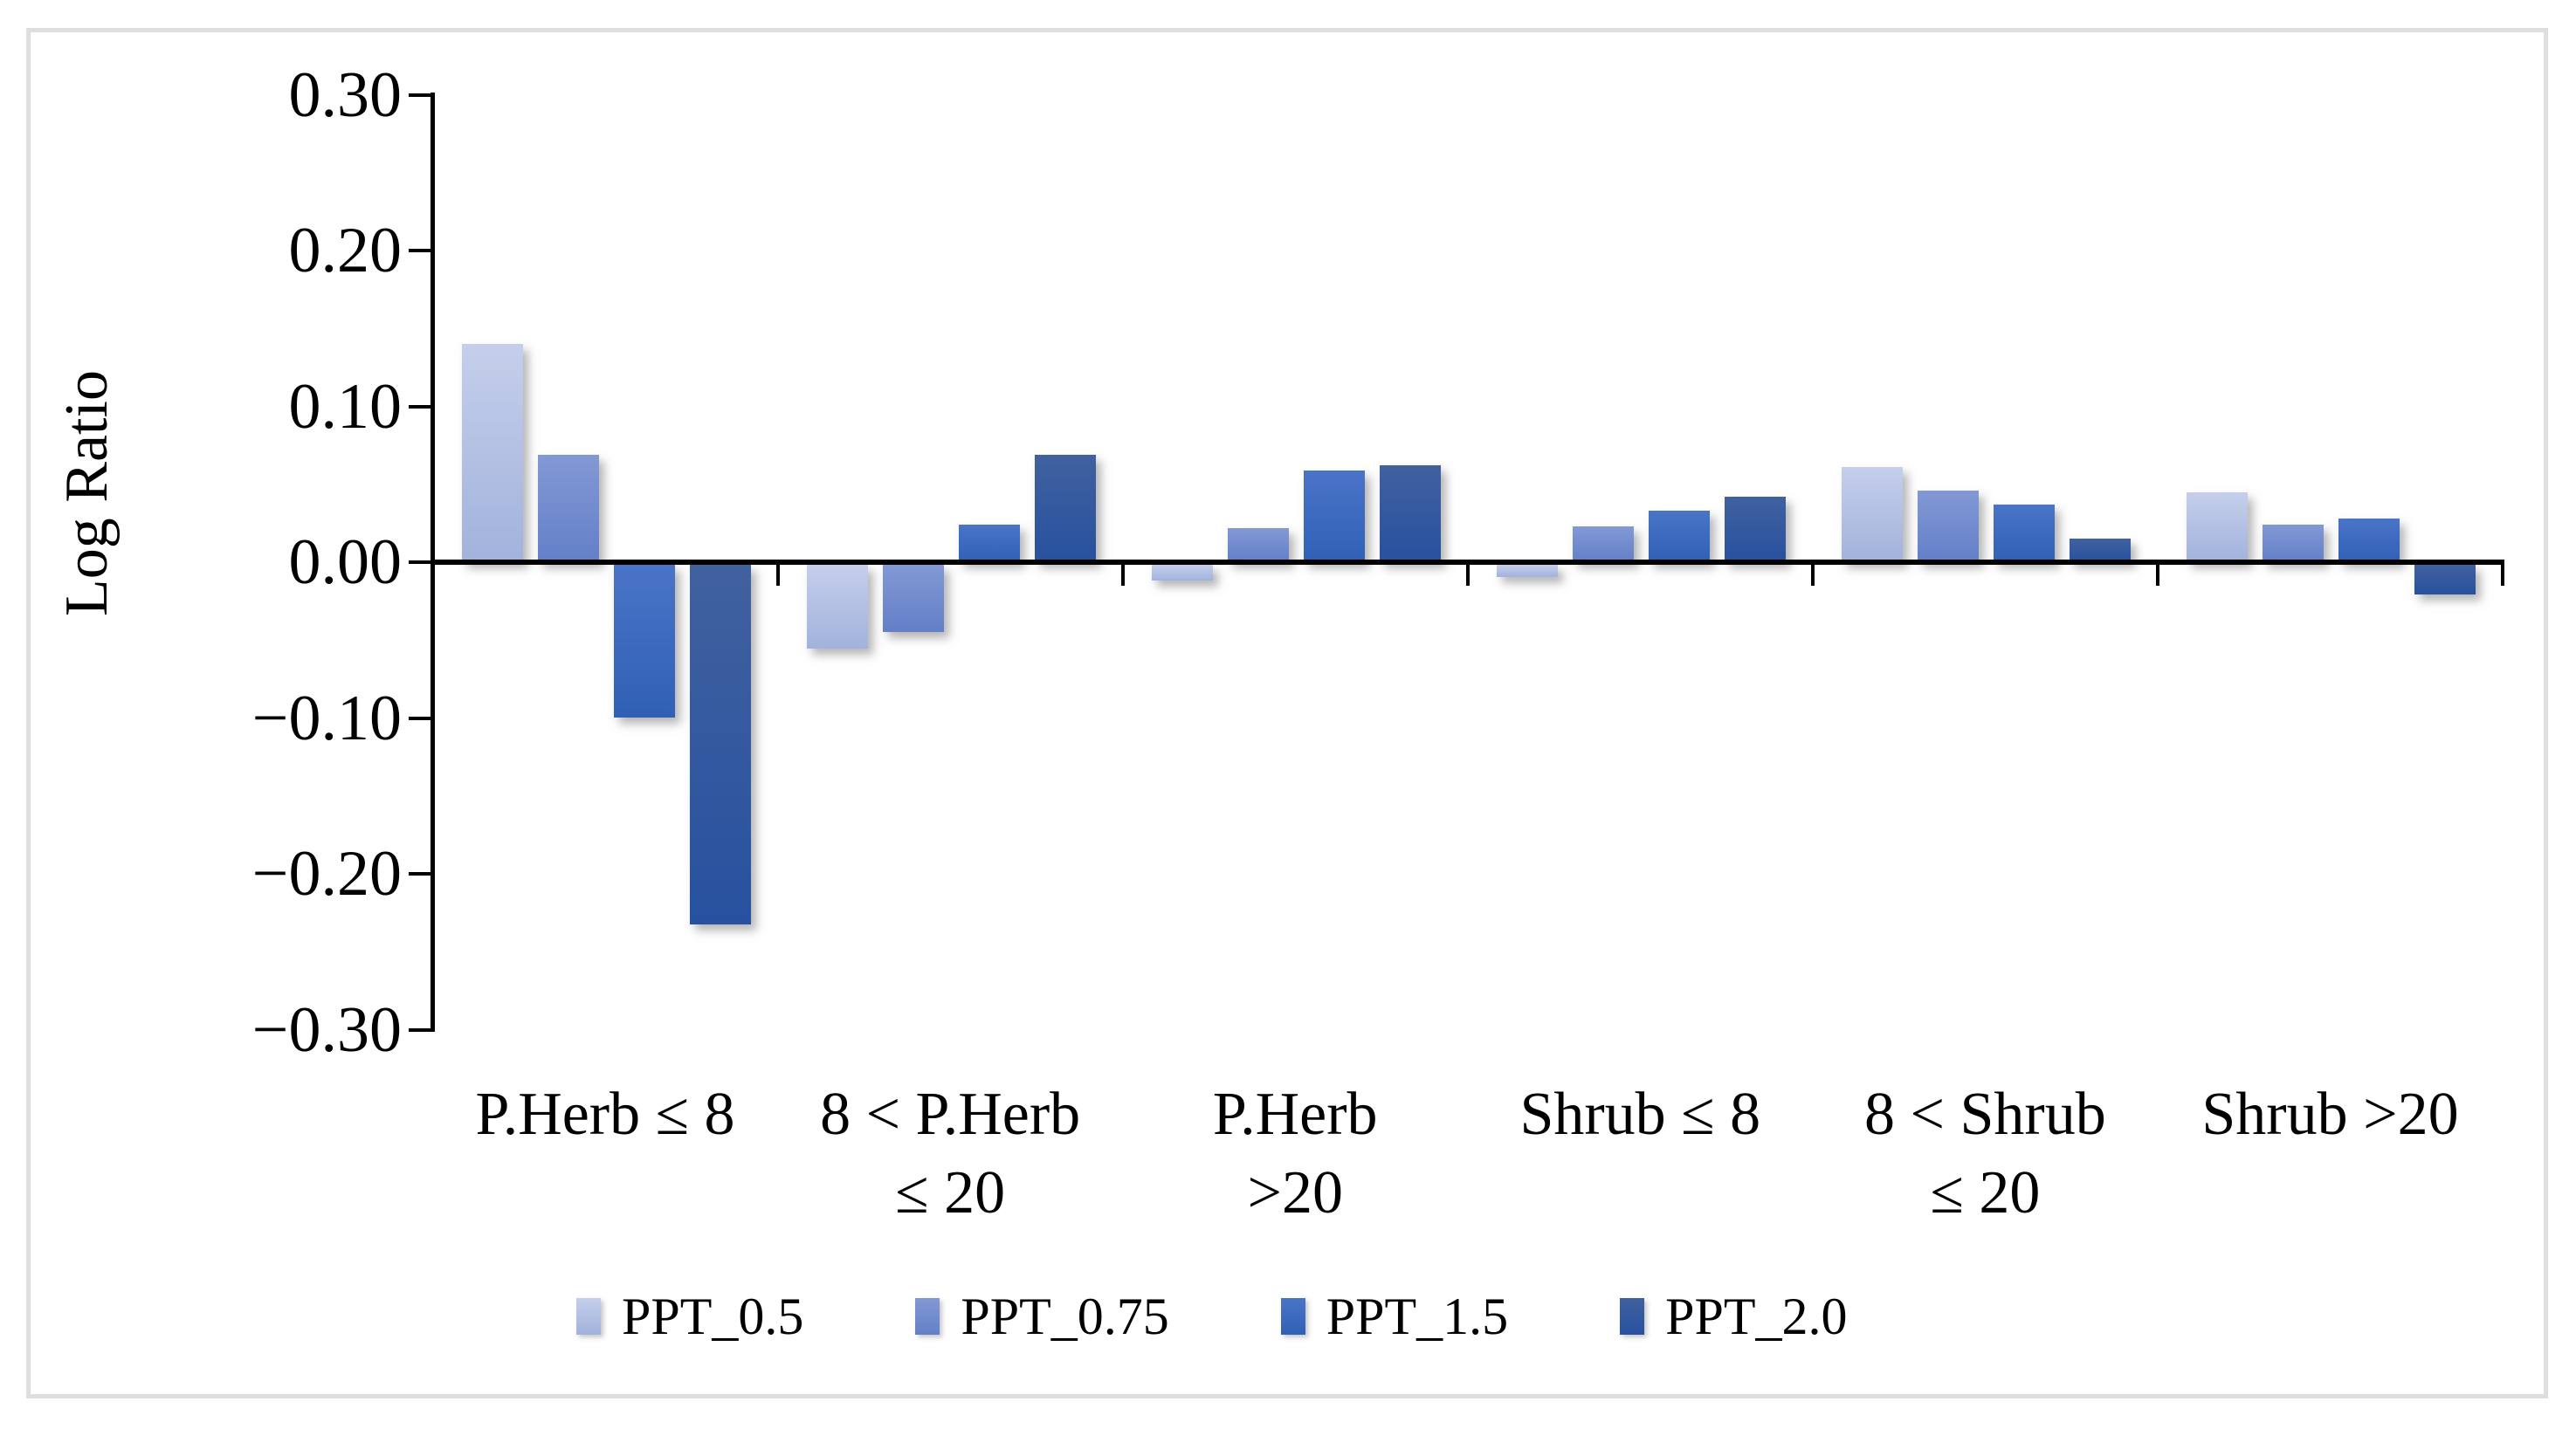 This screenshot has width=2576, height=1429. I want to click on bar-PPT_0.75-Shrub ≤ 8, so click(1603, 544).